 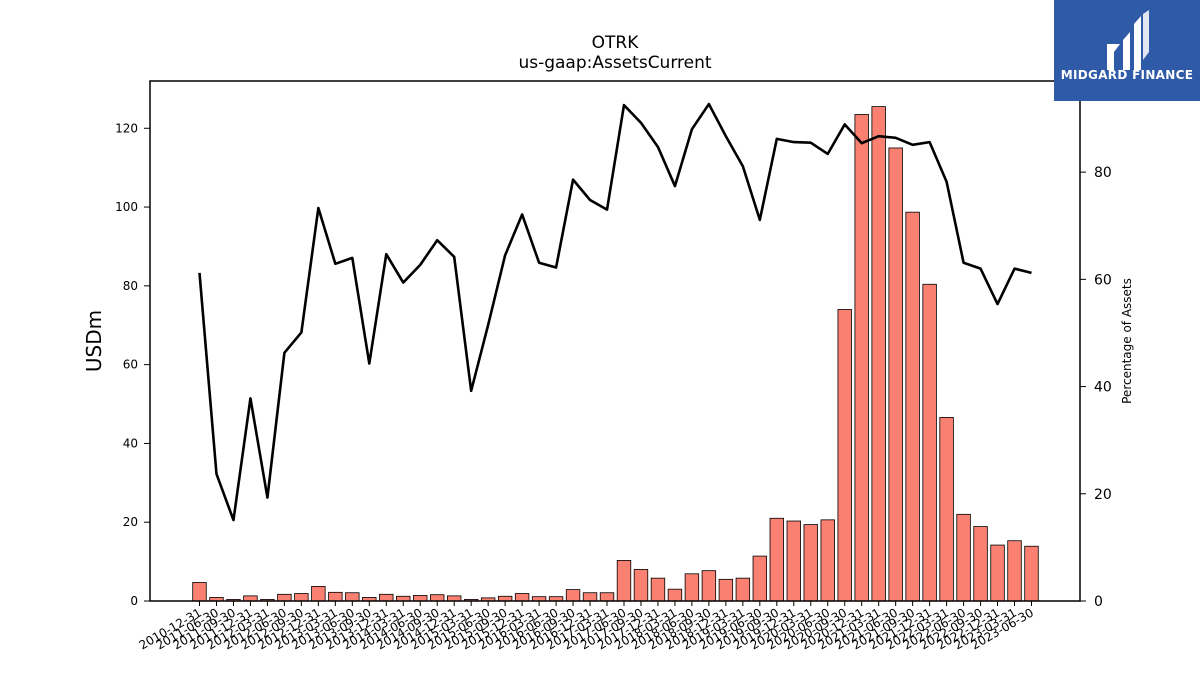 I want to click on left-tick-label: 20, so click(x=130, y=522).